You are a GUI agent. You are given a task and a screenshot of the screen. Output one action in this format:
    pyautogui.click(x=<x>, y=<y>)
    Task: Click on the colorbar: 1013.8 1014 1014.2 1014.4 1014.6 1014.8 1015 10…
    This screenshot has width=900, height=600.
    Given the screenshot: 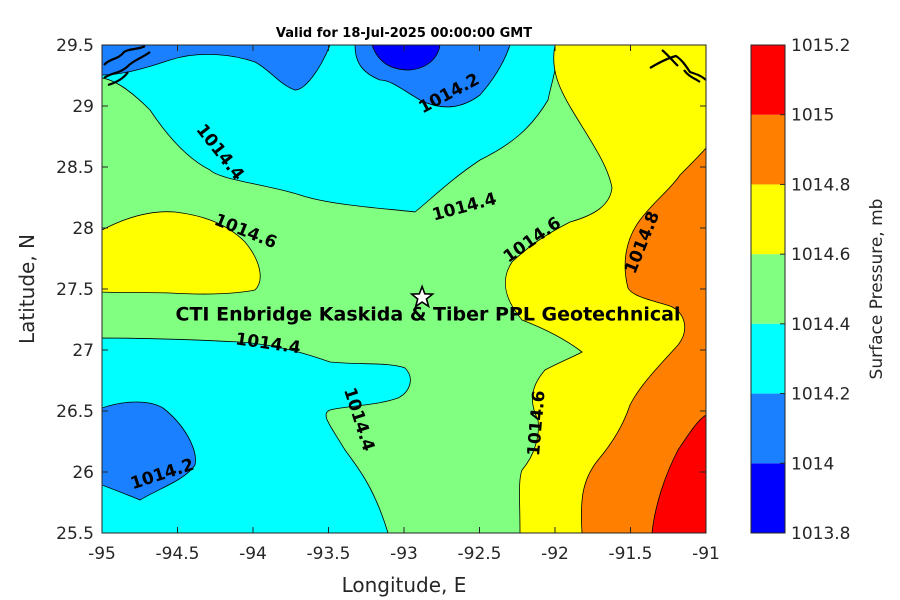 What is the action you would take?
    pyautogui.click(x=800, y=290)
    